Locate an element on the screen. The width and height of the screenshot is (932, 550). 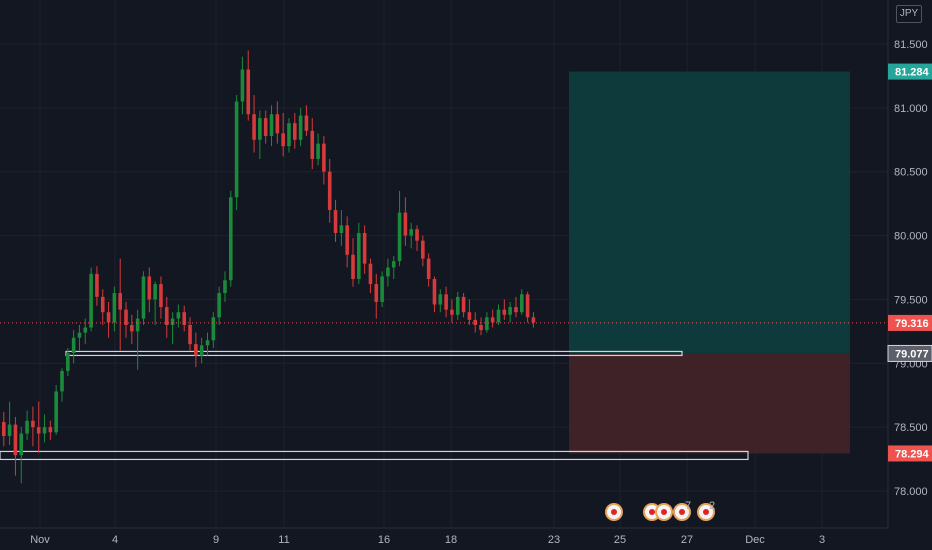
event-marker-icon: 2 is located at coordinates (706, 510).